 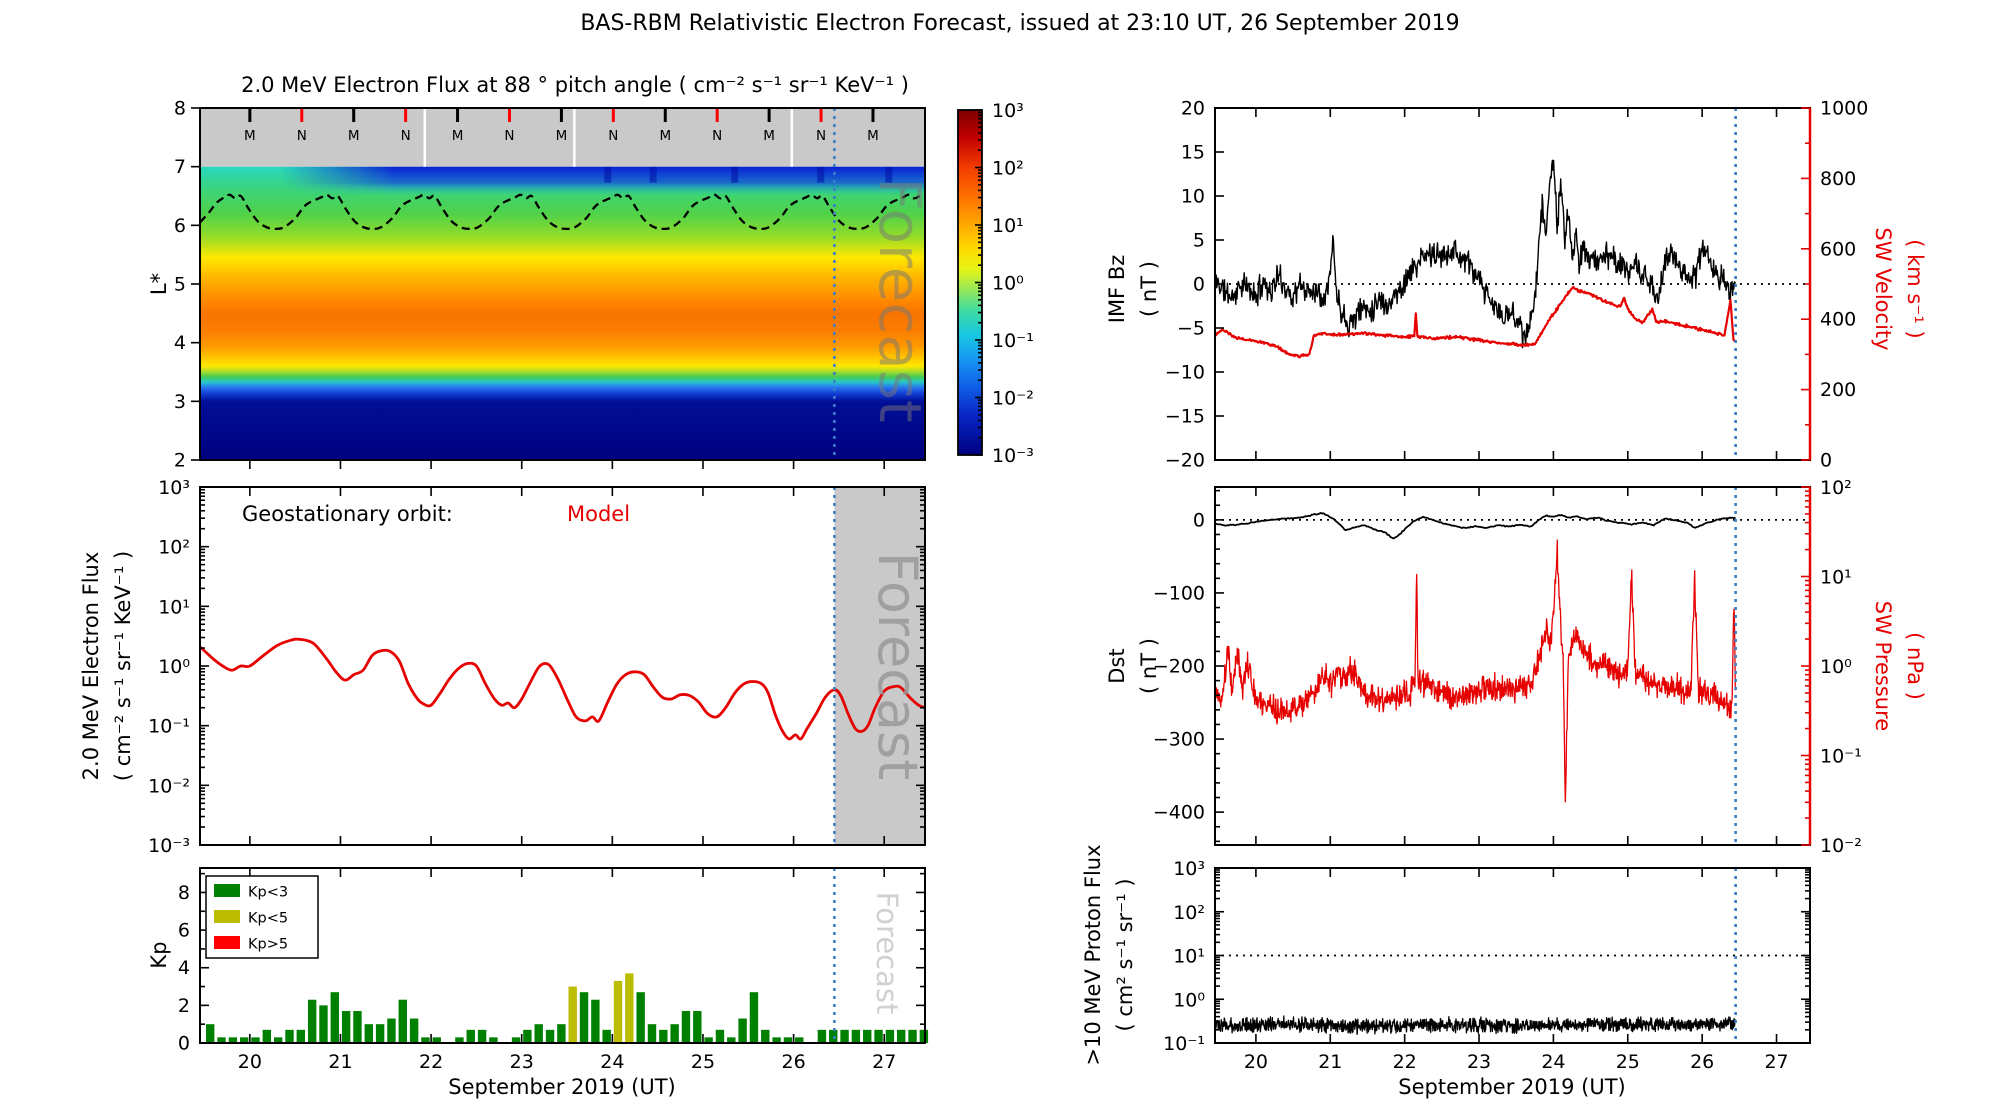 What do you see at coordinates (560, 212) in the screenshot?
I see `drift-shell-line` at bounding box center [560, 212].